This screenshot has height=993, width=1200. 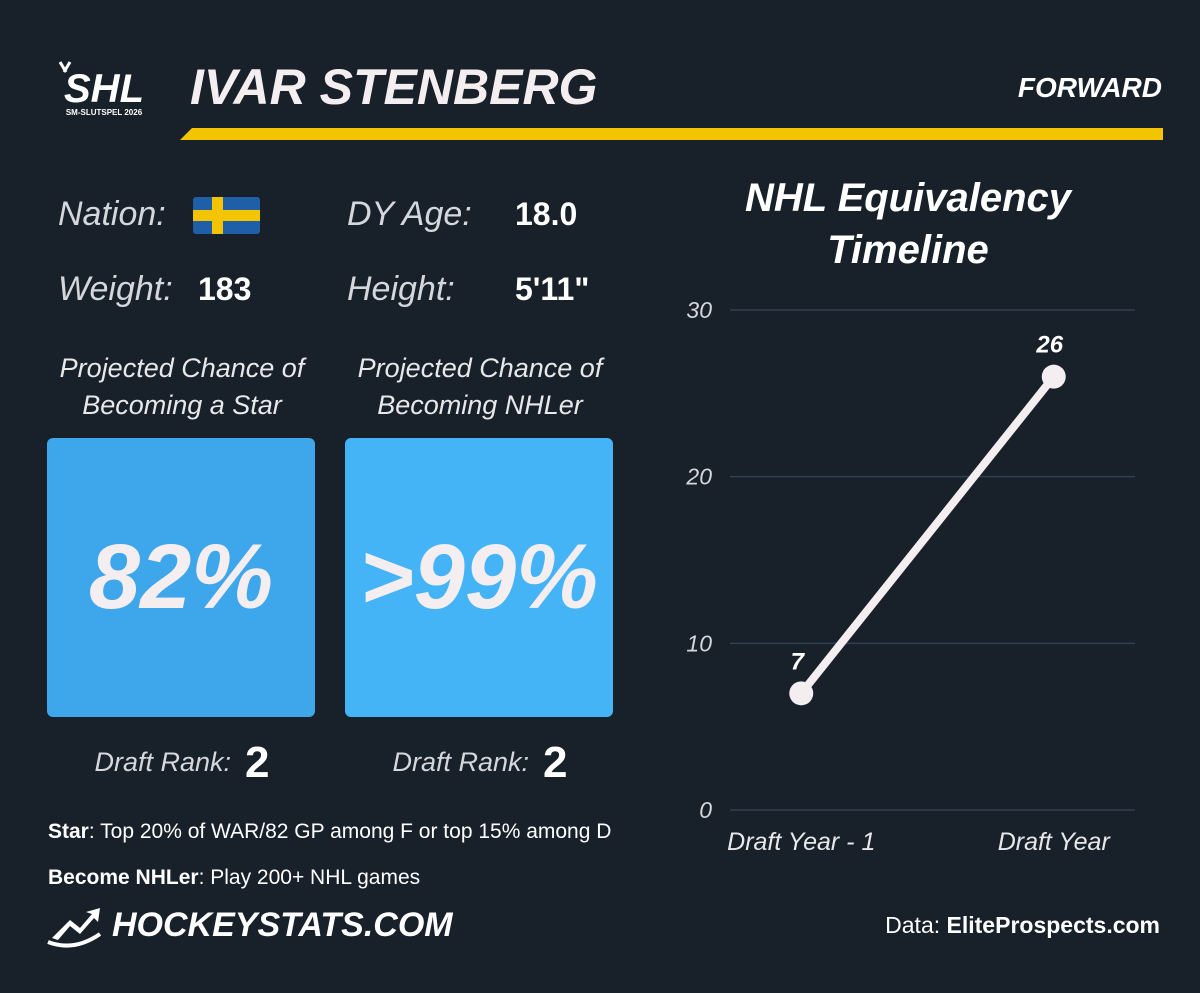 What do you see at coordinates (699, 643) in the screenshot?
I see `y-tick-label: 10` at bounding box center [699, 643].